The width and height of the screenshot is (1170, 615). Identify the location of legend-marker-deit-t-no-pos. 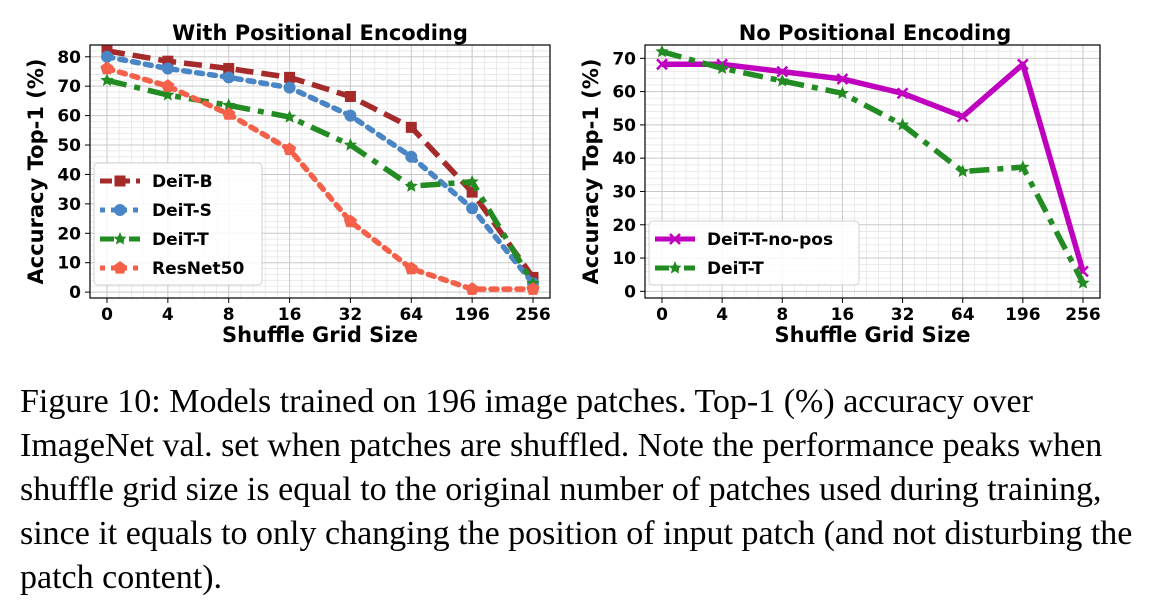
(675, 239).